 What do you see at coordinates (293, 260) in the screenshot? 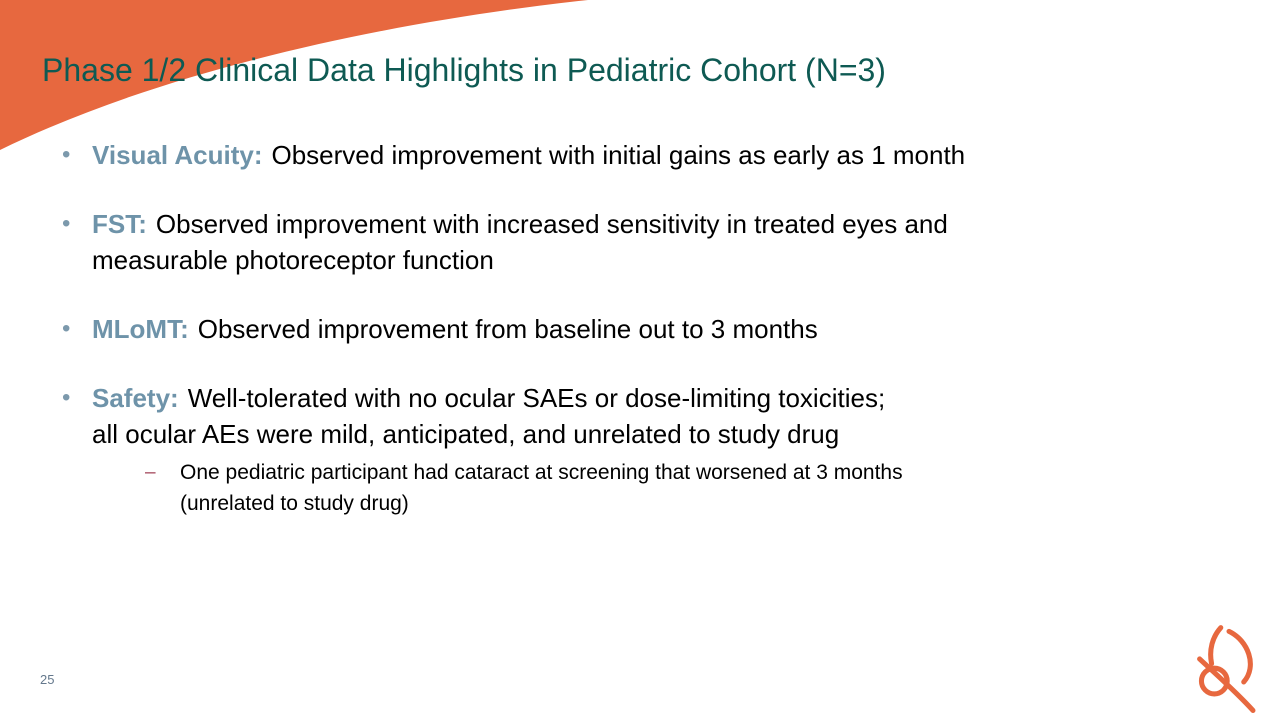
I see `bullet-line: measurable photoreceptor function` at bounding box center [293, 260].